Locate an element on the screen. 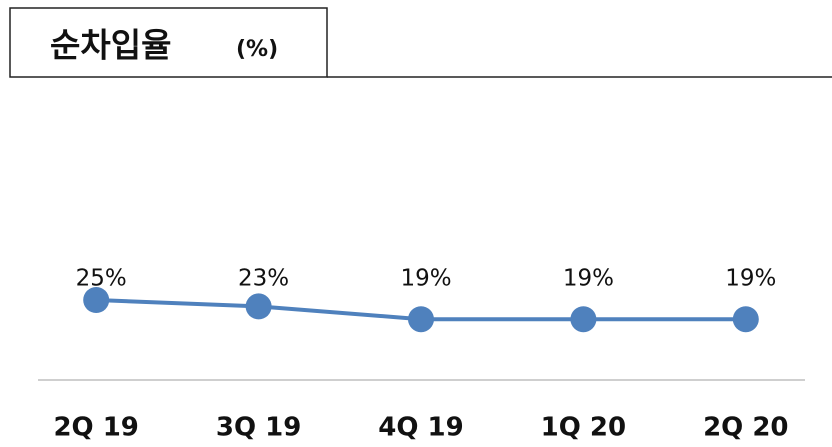  x-tick-label: 2Q 19 is located at coordinates (95, 428).